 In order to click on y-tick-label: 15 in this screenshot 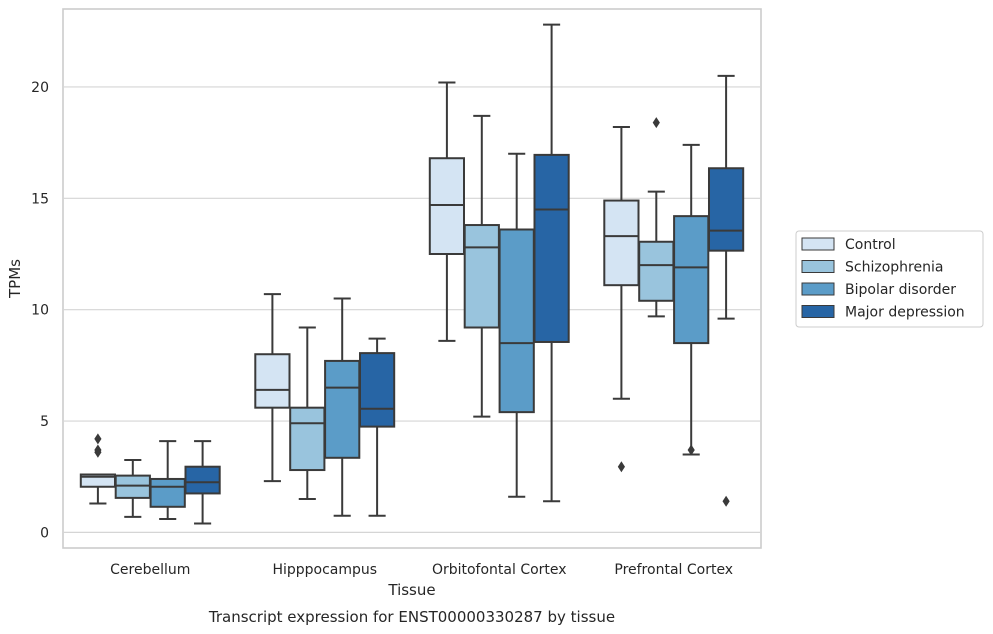, I will do `click(40, 199)`.